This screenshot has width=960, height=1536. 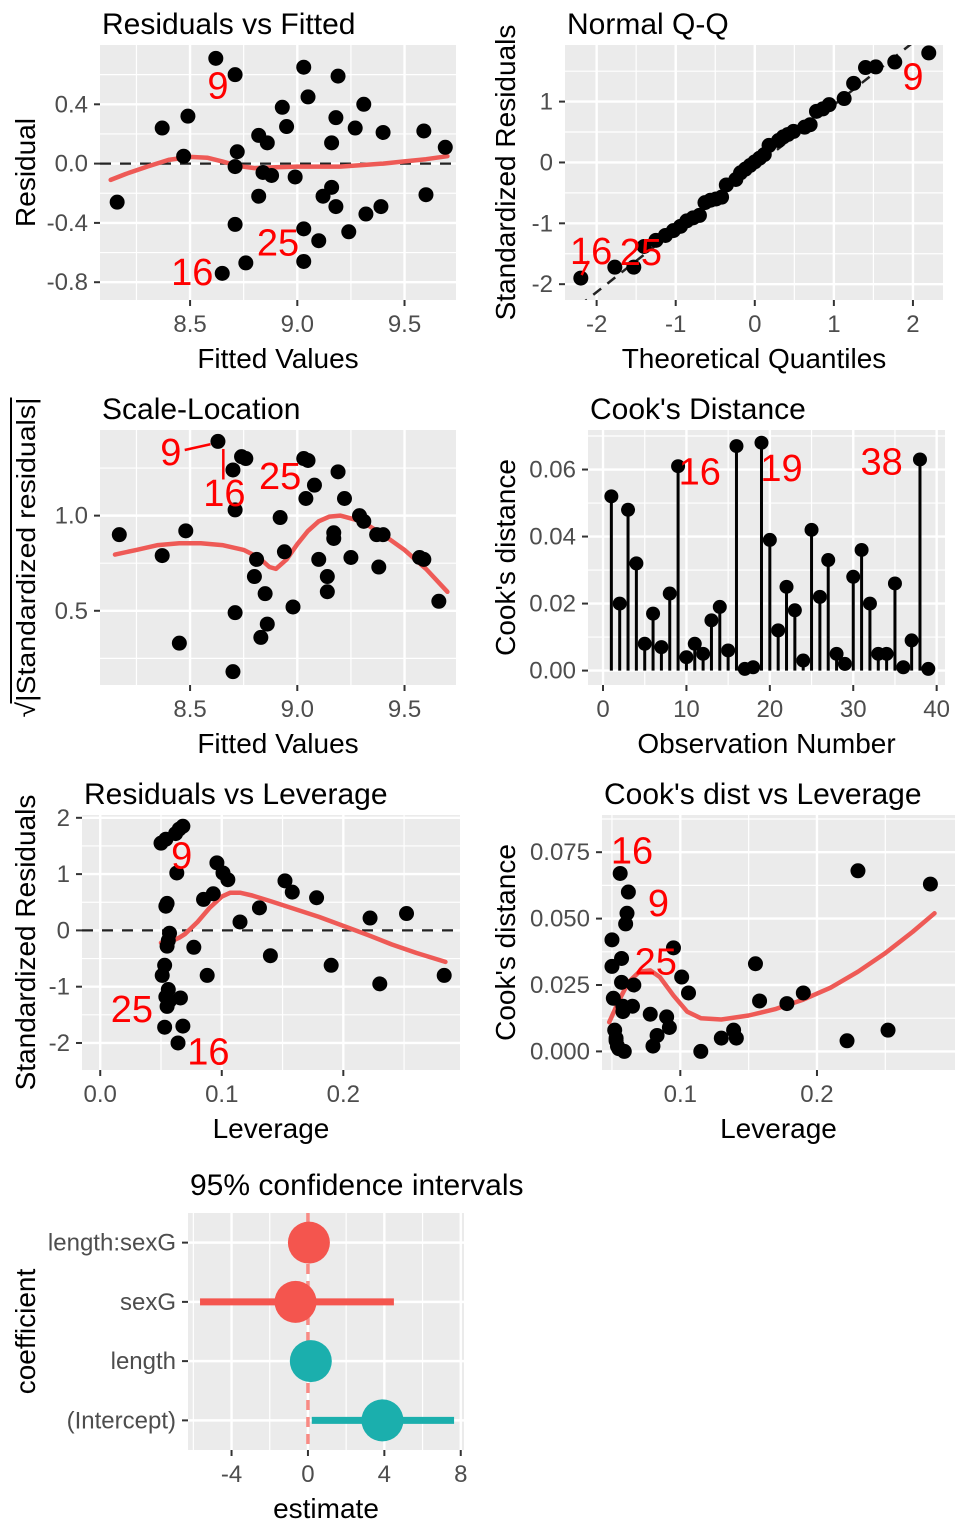 What do you see at coordinates (936, 709) in the screenshot?
I see `x-tick-label: 40` at bounding box center [936, 709].